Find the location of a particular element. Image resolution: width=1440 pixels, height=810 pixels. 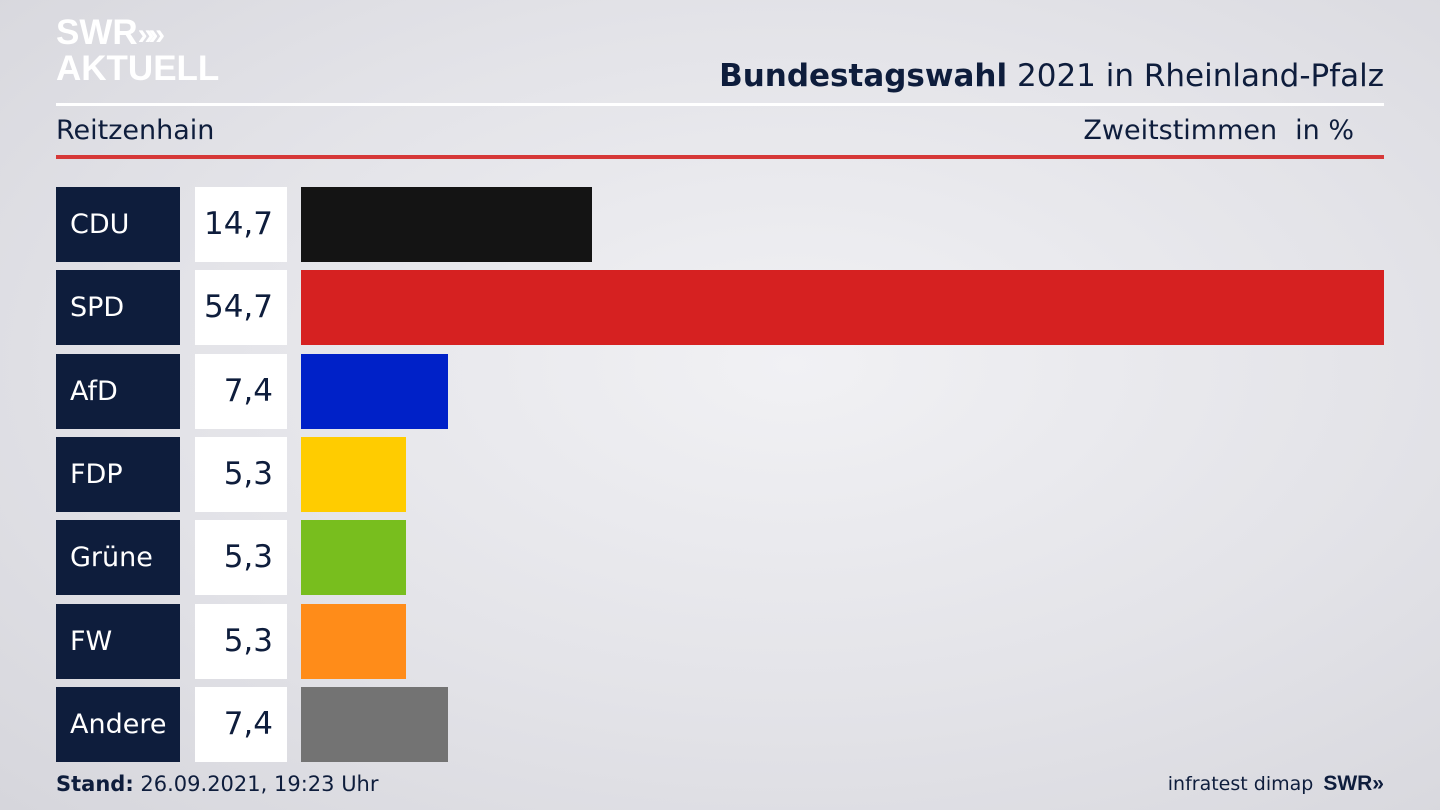

logo-text-swr: SWR is located at coordinates (97, 32).